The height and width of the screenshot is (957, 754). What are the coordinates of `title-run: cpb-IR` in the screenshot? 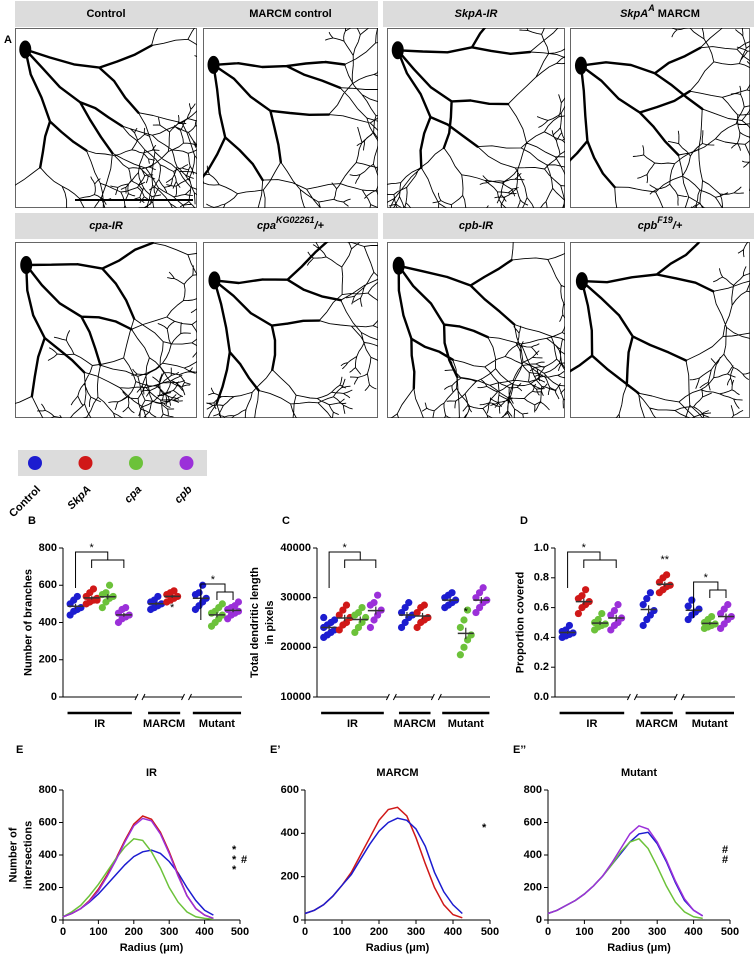 It's located at (476, 226).